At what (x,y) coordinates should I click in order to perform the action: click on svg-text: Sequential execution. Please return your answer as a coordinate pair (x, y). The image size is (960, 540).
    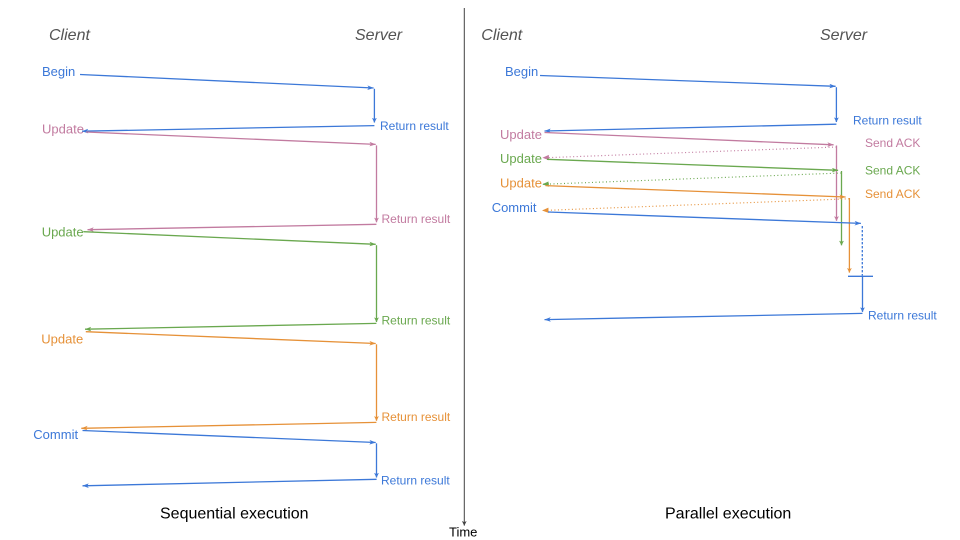
    Looking at the image, I should click on (234, 514).